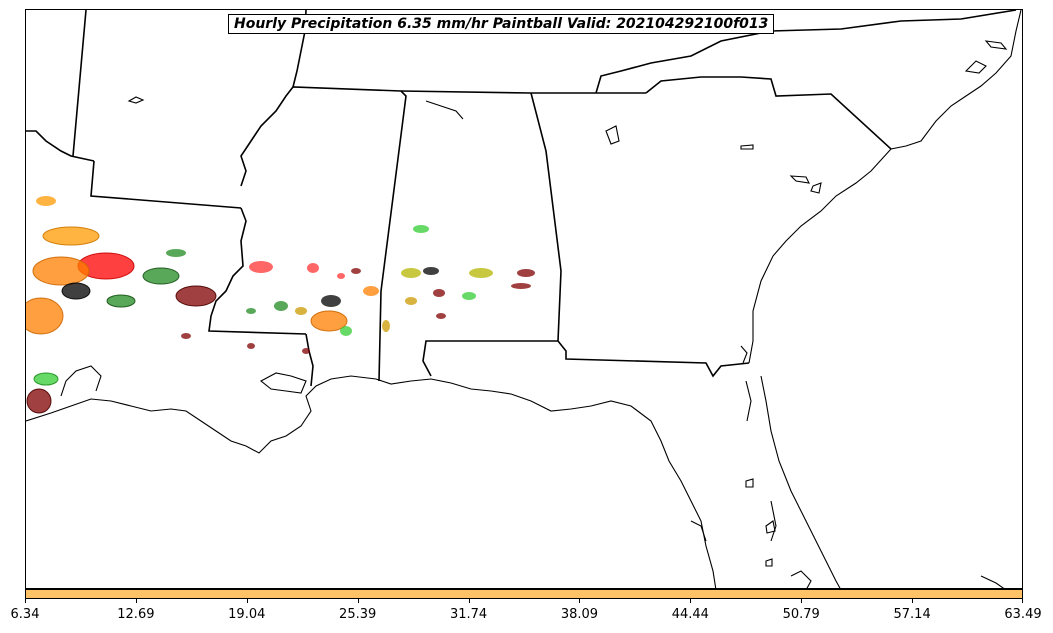 The image size is (1053, 633). I want to click on colorbar-tick-label: 63.49, so click(1023, 614).